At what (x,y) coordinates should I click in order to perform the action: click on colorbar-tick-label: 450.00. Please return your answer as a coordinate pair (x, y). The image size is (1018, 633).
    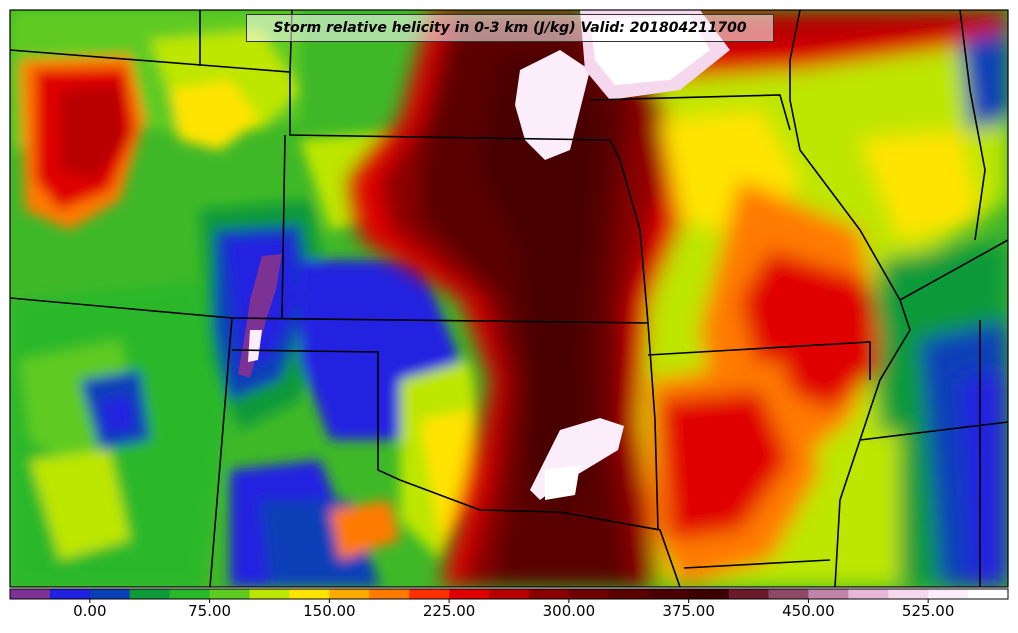
    Looking at the image, I should click on (808, 611).